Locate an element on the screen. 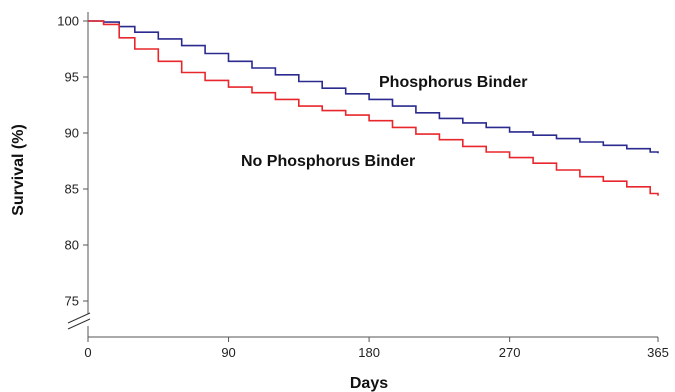  y-tick-label: 90 is located at coordinates (72, 133).